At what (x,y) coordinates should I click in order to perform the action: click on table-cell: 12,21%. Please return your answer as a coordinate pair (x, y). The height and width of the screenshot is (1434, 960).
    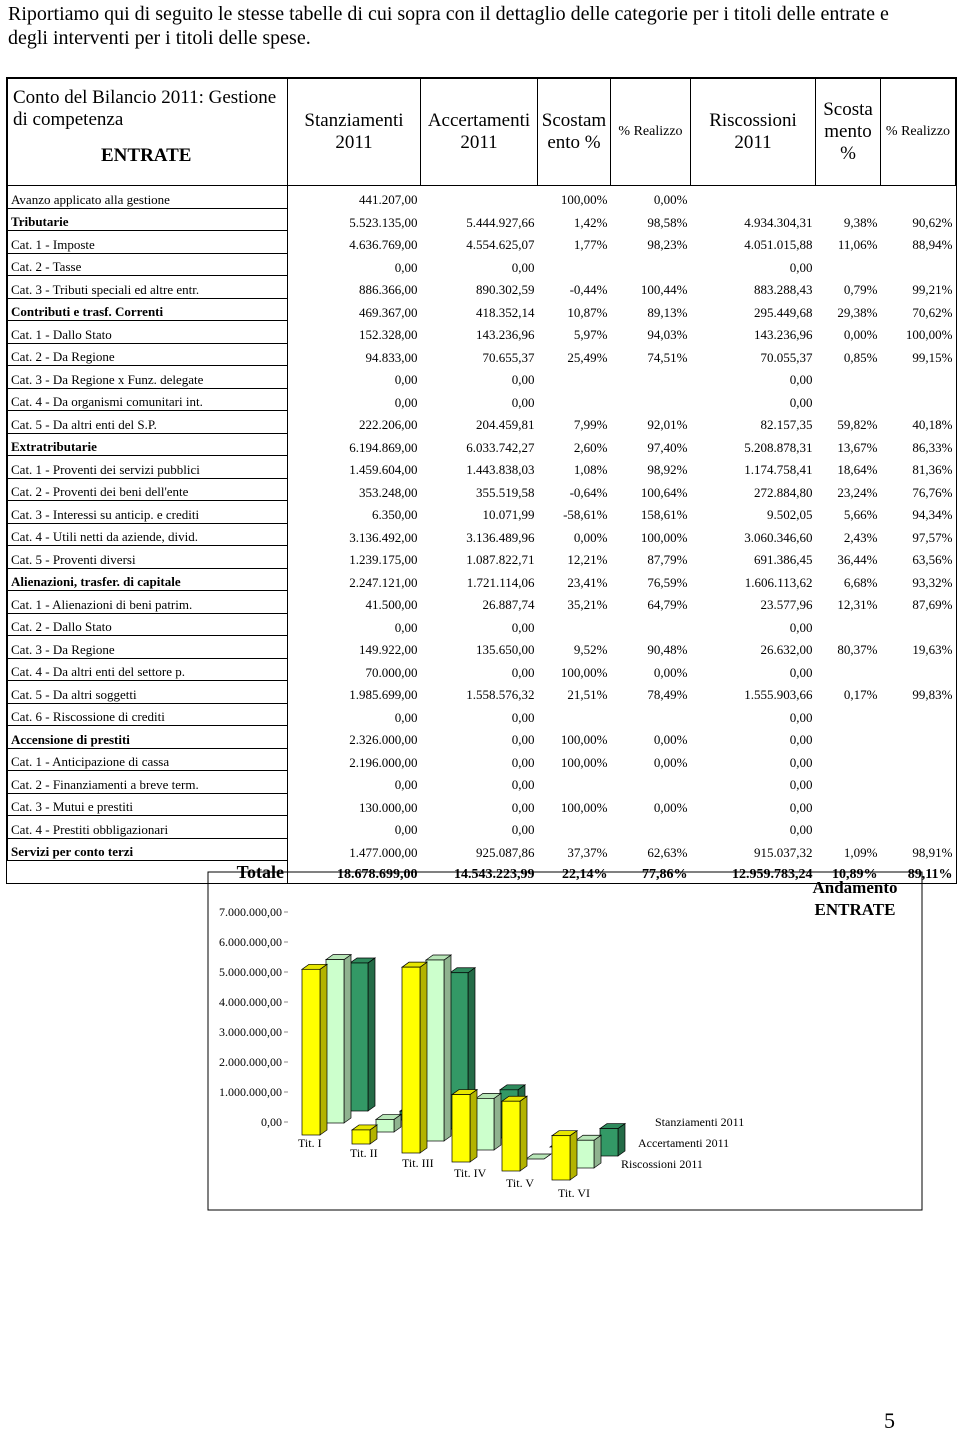
    Looking at the image, I should click on (587, 559).